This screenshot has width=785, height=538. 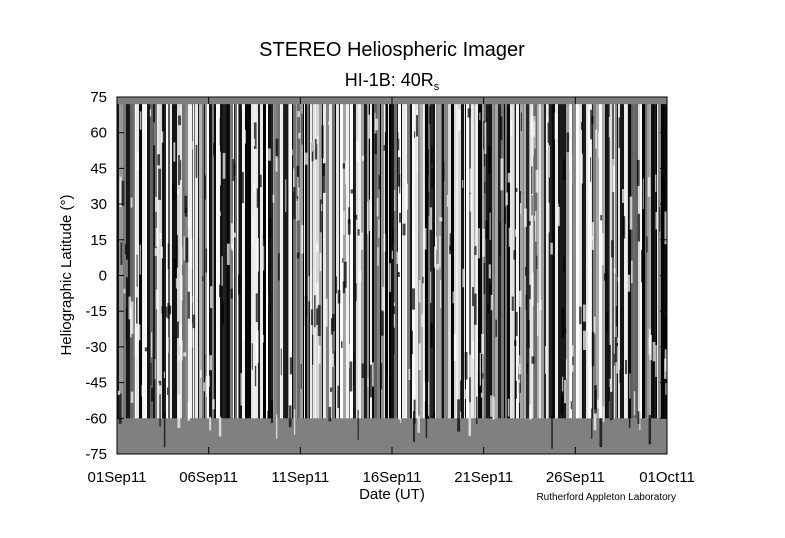 What do you see at coordinates (392, 50) in the screenshot?
I see `chart-title: STEREO Heliospheric Imager` at bounding box center [392, 50].